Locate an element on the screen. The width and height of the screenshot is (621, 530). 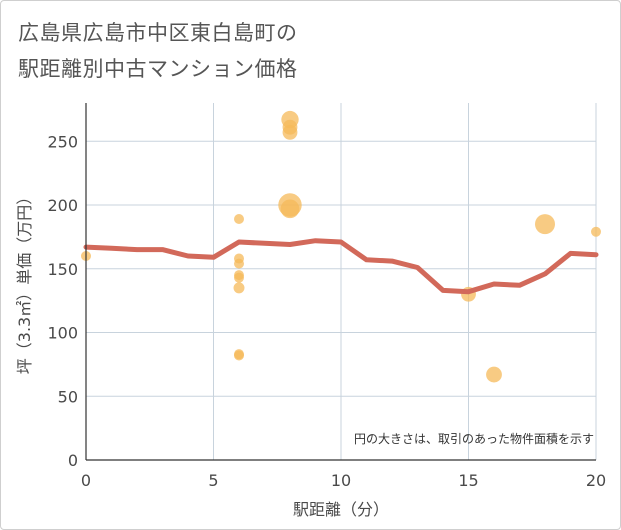
y-tick-label: 100 is located at coordinates (62, 333).